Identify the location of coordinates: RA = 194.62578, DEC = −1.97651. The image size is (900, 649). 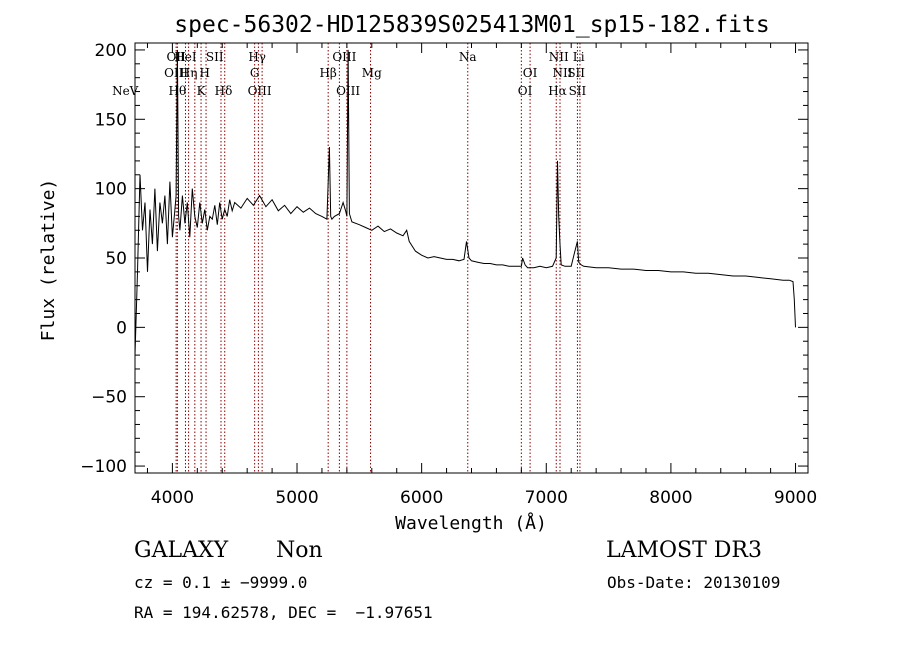
(283, 612).